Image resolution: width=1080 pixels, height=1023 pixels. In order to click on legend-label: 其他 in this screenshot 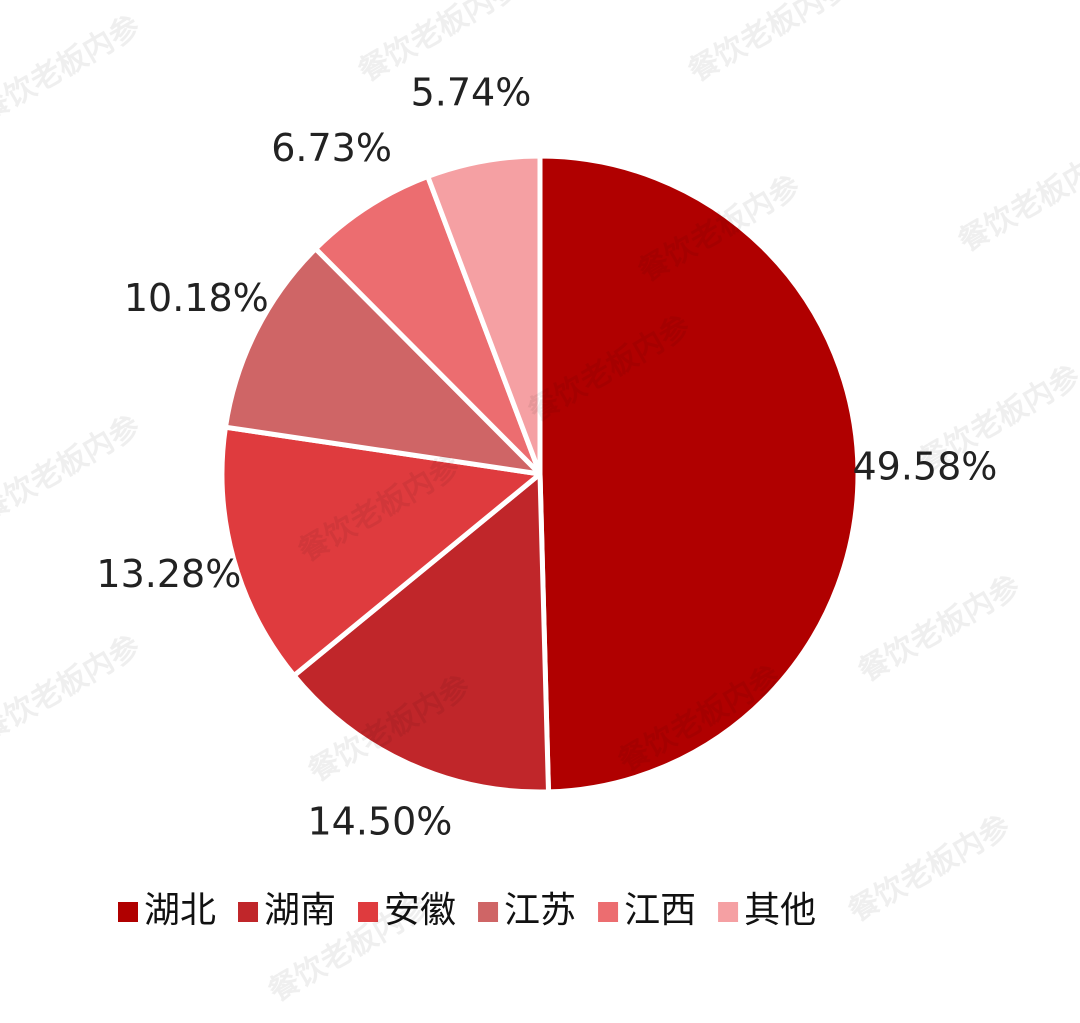, I will do `click(780, 910)`.